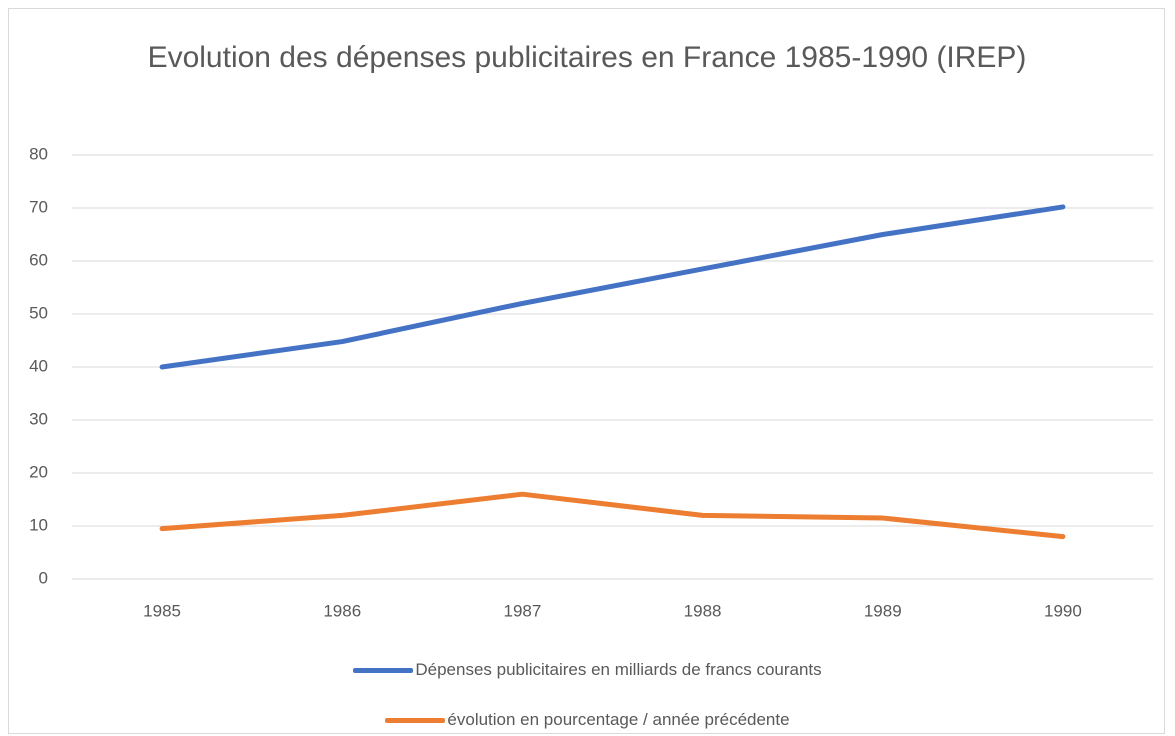  Describe the element at coordinates (342, 610) in the screenshot. I see `x-tick-label: 1986` at that location.